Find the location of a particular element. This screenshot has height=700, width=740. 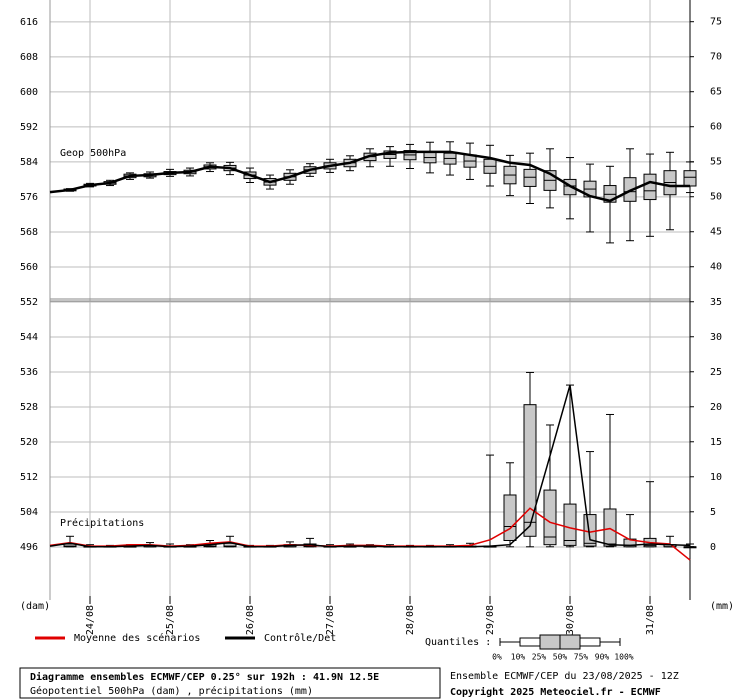

quantiles-label: Quantiles : is located at coordinates (458, 642).